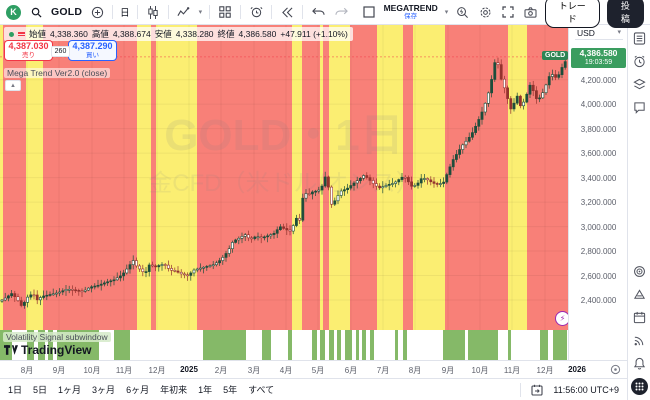 The image size is (650, 400). I want to click on currency-caret-icon: ▾, so click(619, 32).